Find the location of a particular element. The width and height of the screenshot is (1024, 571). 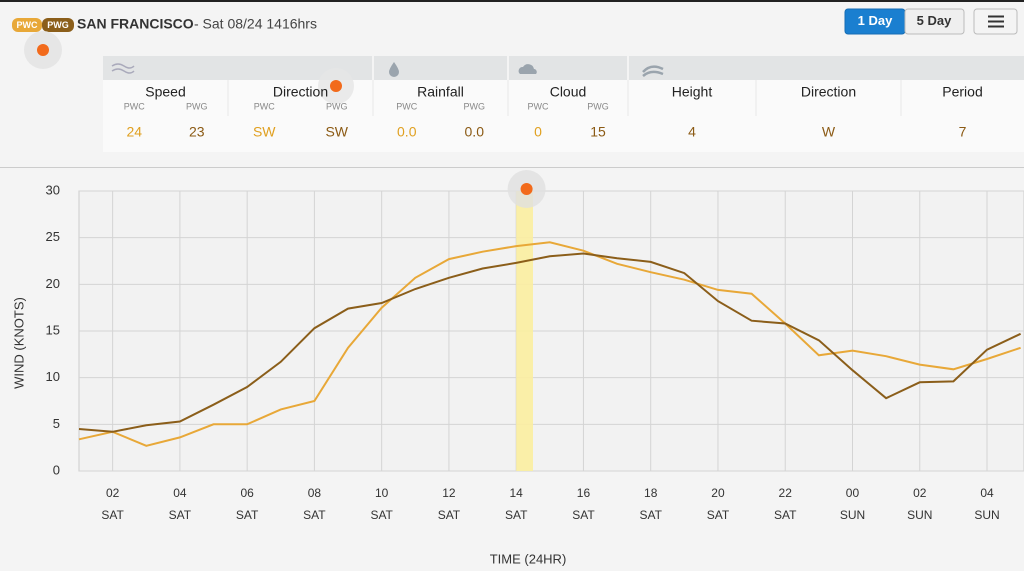

x-tick-label: 16 is located at coordinates (584, 493).